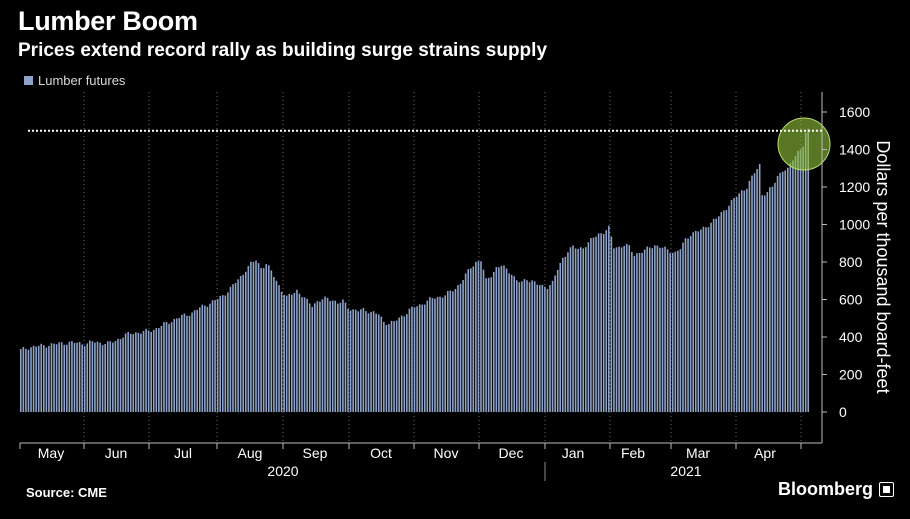 The height and width of the screenshot is (519, 910). Describe the element at coordinates (573, 453) in the screenshot. I see `x-tick-label: Jan` at that location.